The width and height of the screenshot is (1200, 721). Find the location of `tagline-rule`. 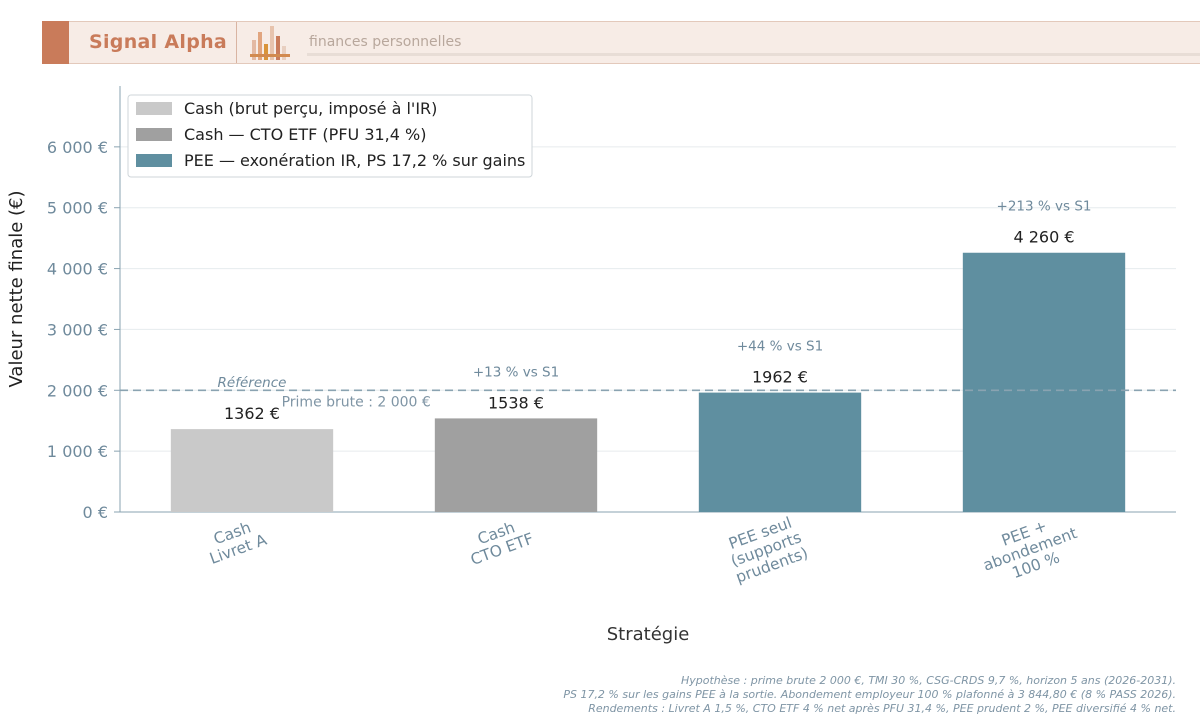

tagline-rule is located at coordinates (753, 54).